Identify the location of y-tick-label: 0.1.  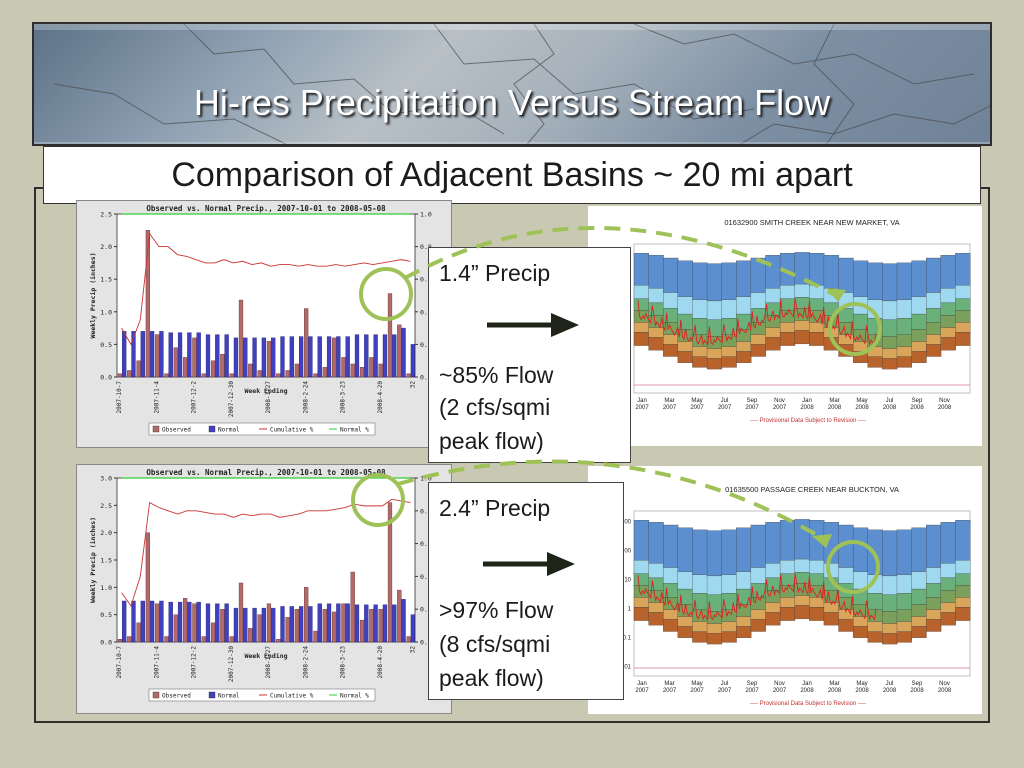
(627, 639).